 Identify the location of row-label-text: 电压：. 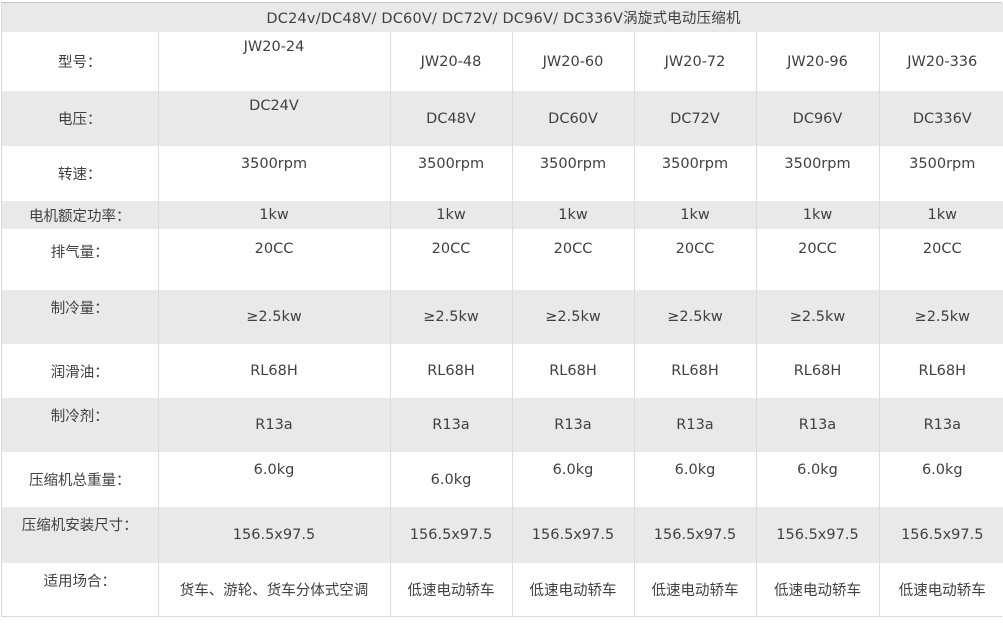
(80, 120).